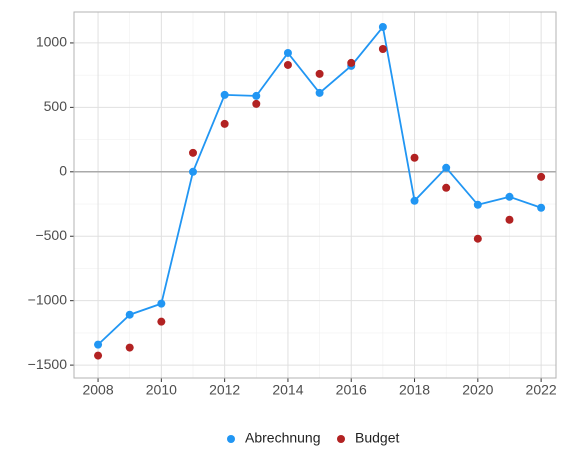 The width and height of the screenshot is (568, 452). I want to click on x-tick-label: 2018, so click(414, 390).